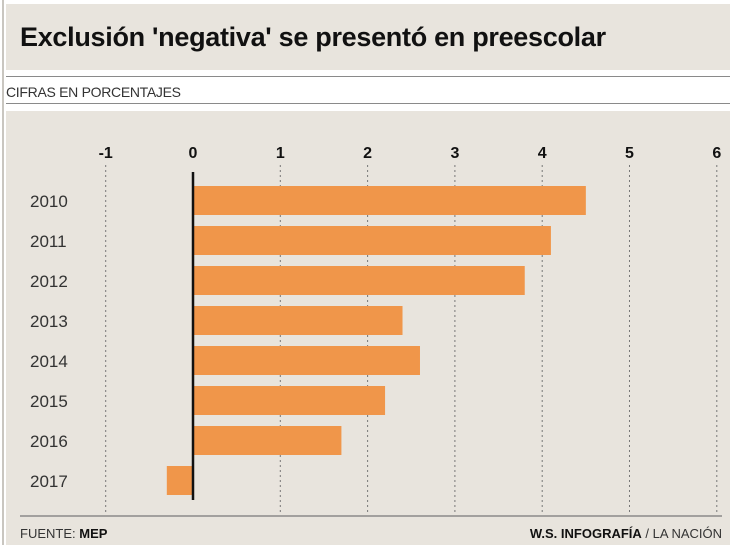 The image size is (730, 545). What do you see at coordinates (267, 440) in the screenshot?
I see `bar-2016` at bounding box center [267, 440].